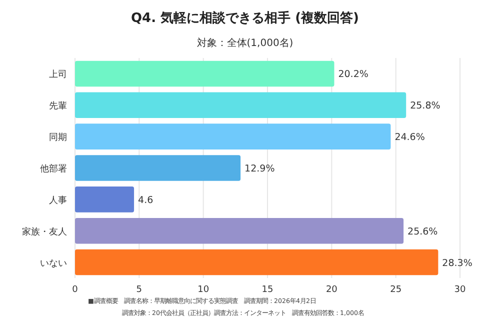 This screenshot has width=490, height=325. What do you see at coordinates (396, 290) in the screenshot?
I see `x-tick-label: 25` at bounding box center [396, 290].